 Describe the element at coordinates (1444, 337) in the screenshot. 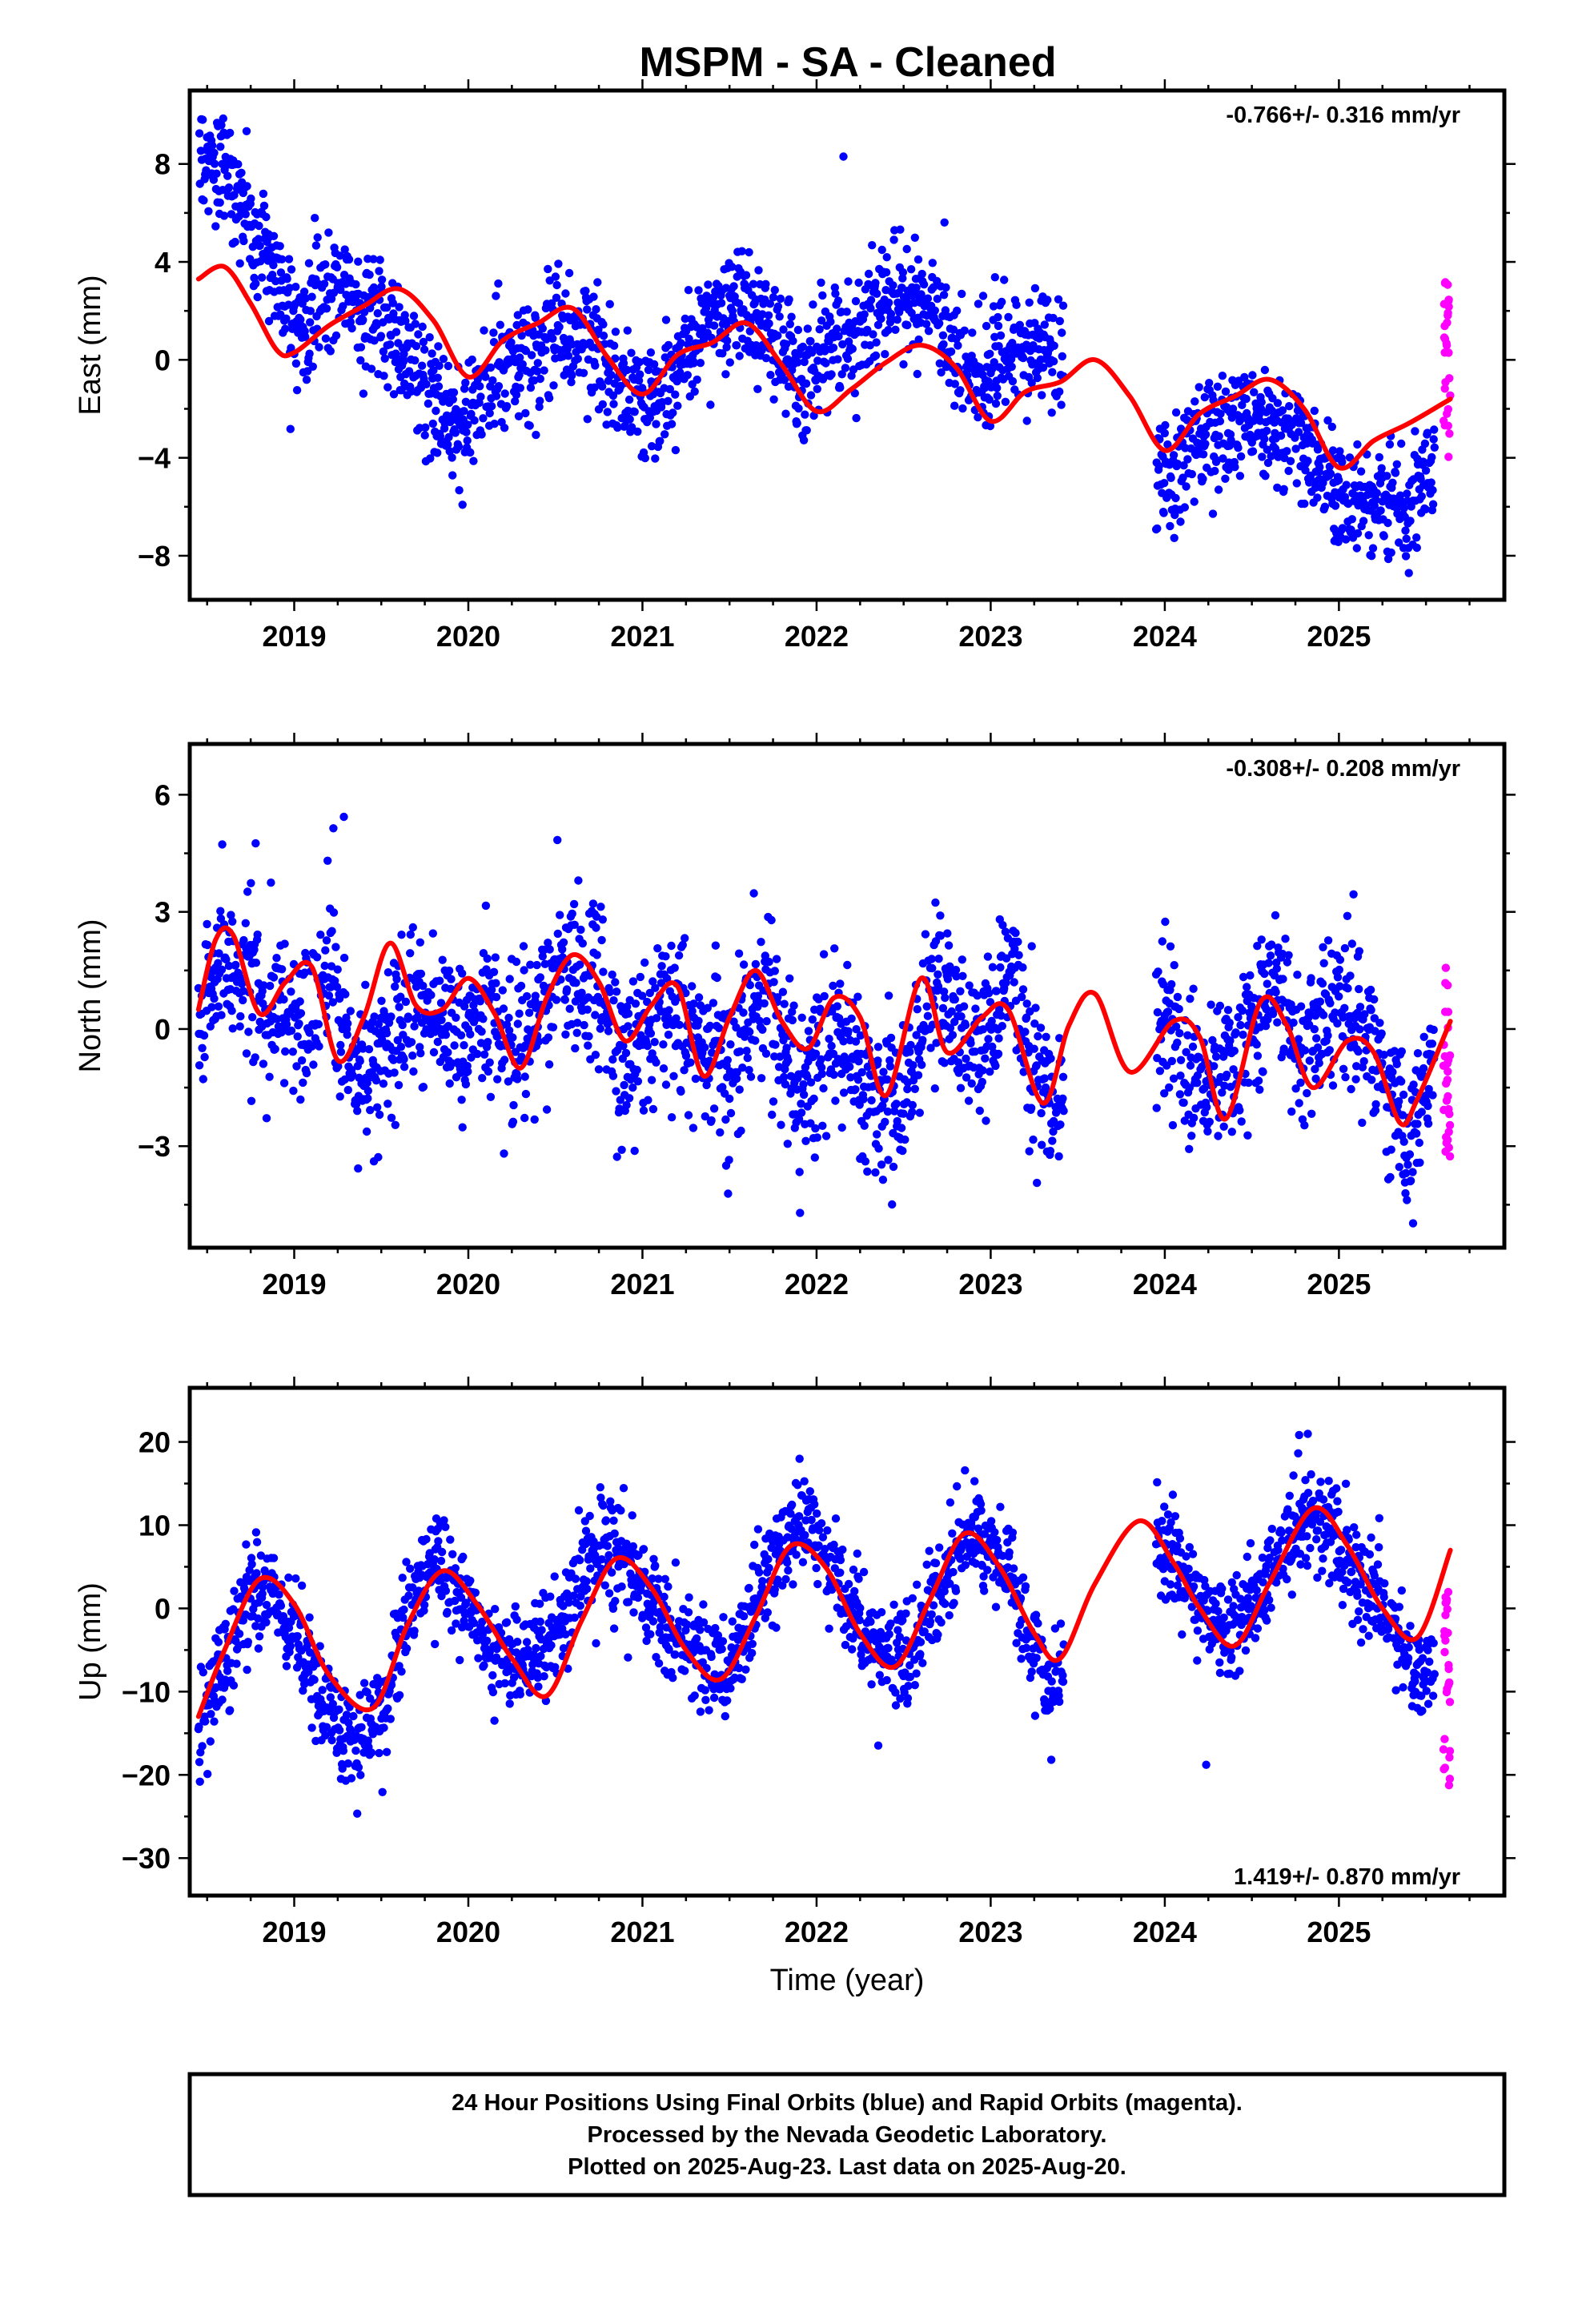

I see `rapid-orbit-point` at that location.